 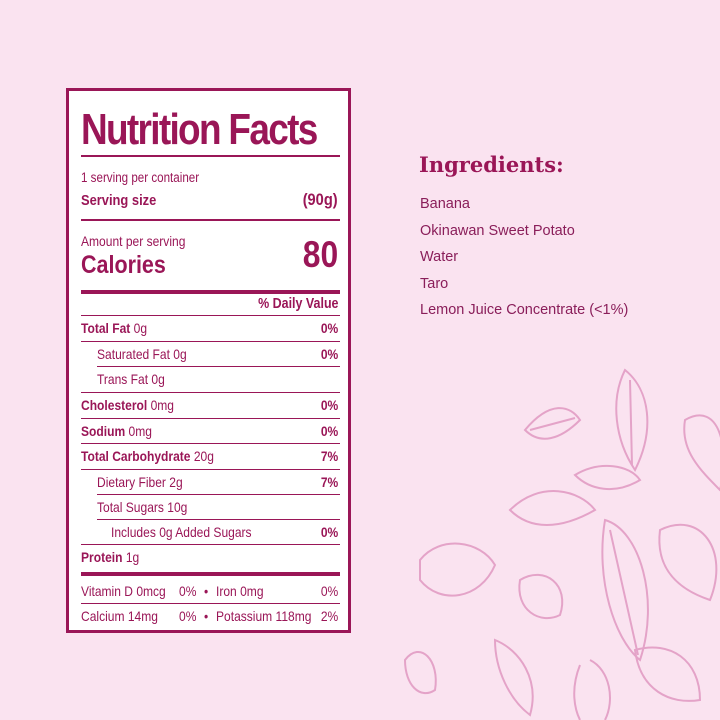 What do you see at coordinates (209, 507) in the screenshot?
I see `nutrient-row: Total Sugars 10g` at bounding box center [209, 507].